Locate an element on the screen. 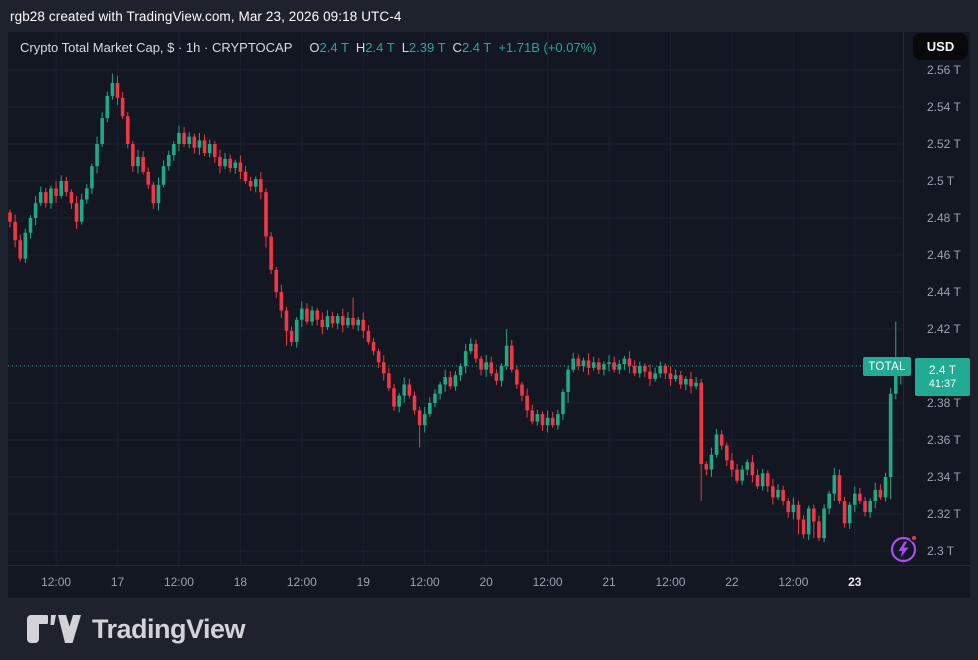 This screenshot has height=660, width=978. flash-icon is located at coordinates (904, 548).